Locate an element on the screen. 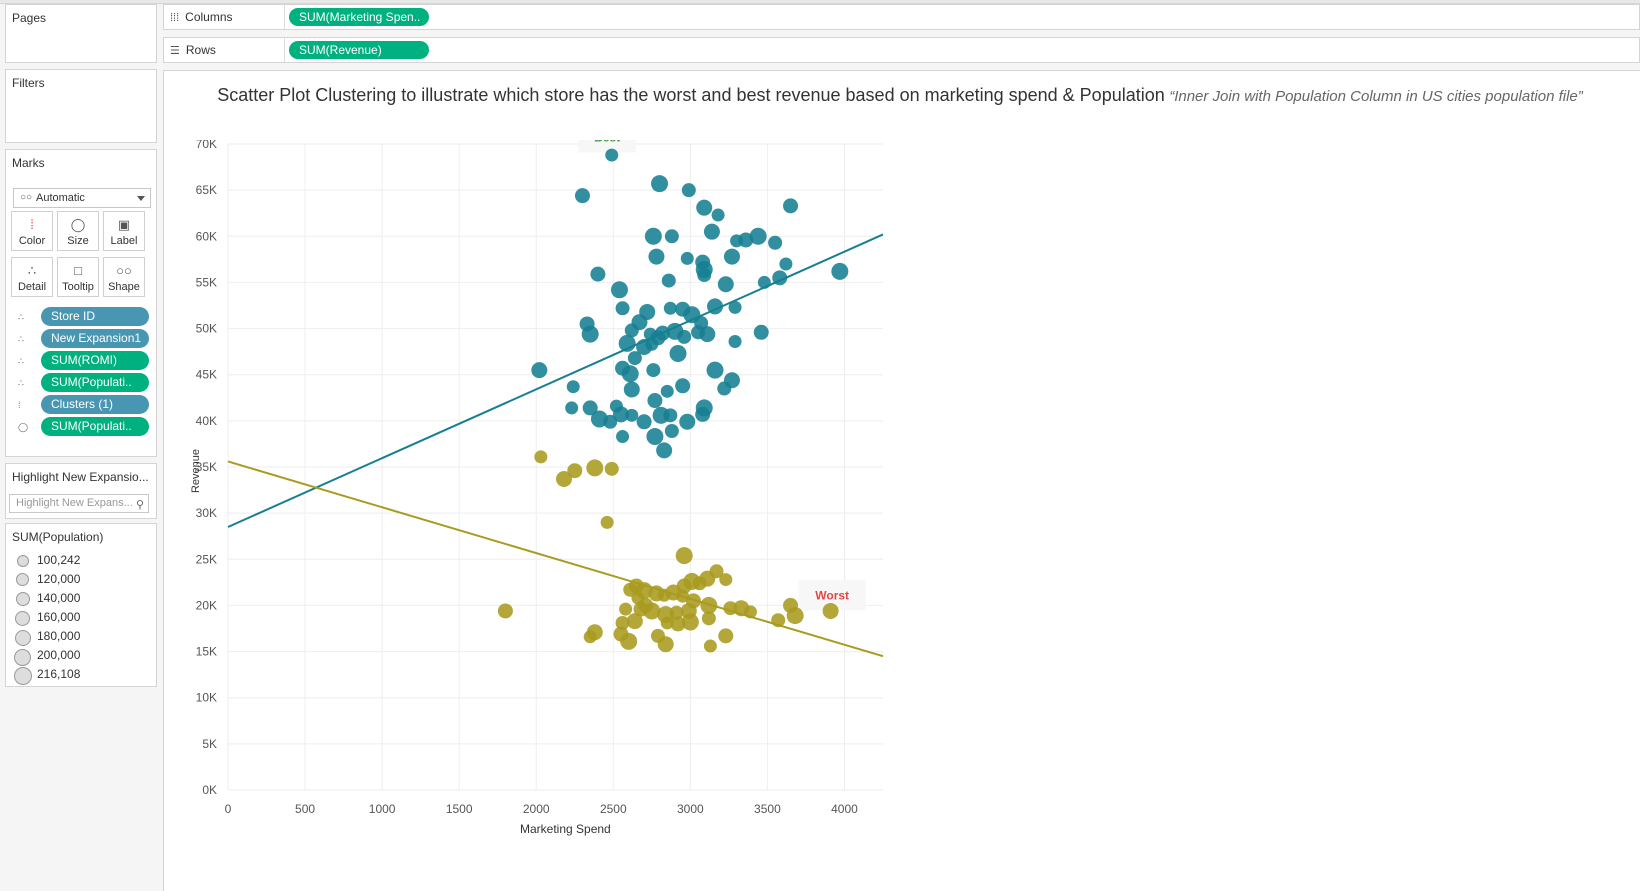 The image size is (1640, 891). marks-pill-row: ⁞ Clusters (1) is located at coordinates (87, 405).